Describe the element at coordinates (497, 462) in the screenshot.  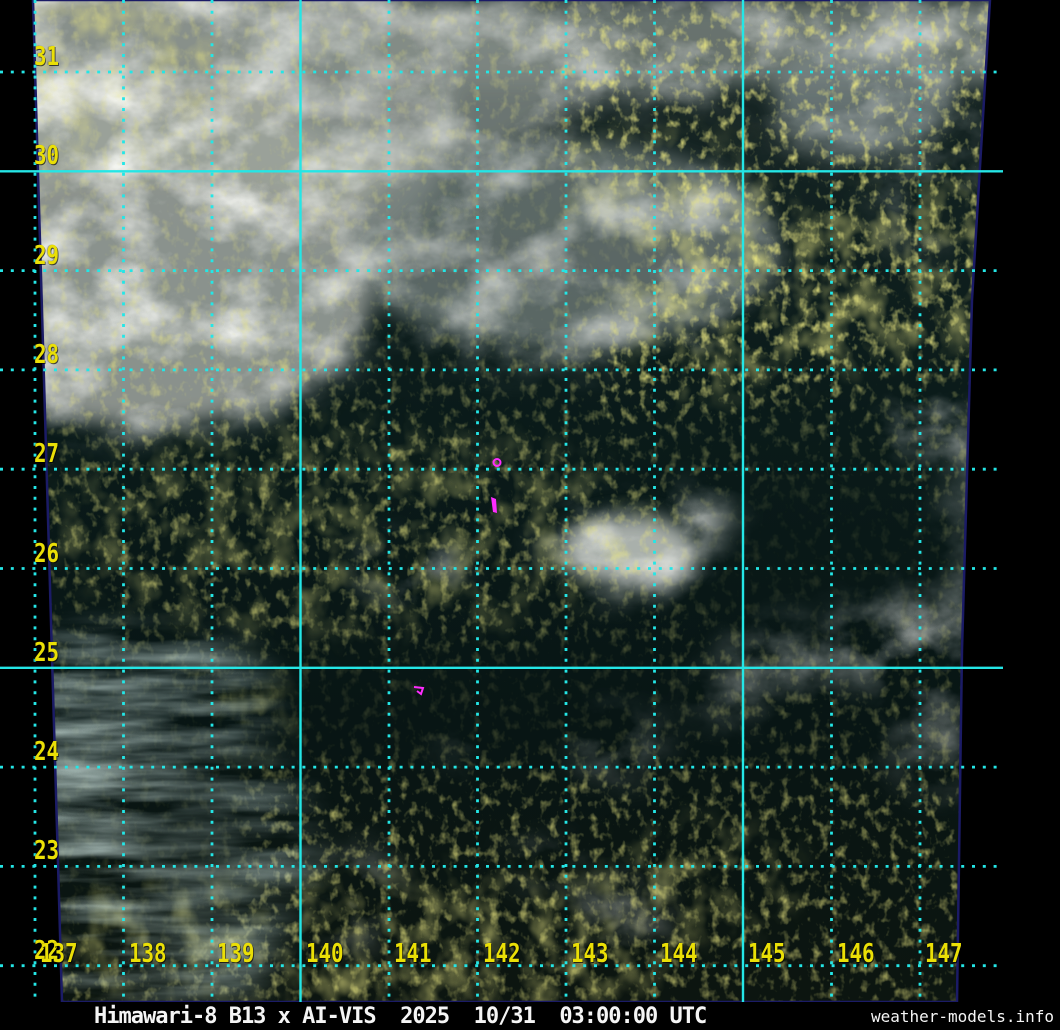
I see `storm-mark-circle` at that location.